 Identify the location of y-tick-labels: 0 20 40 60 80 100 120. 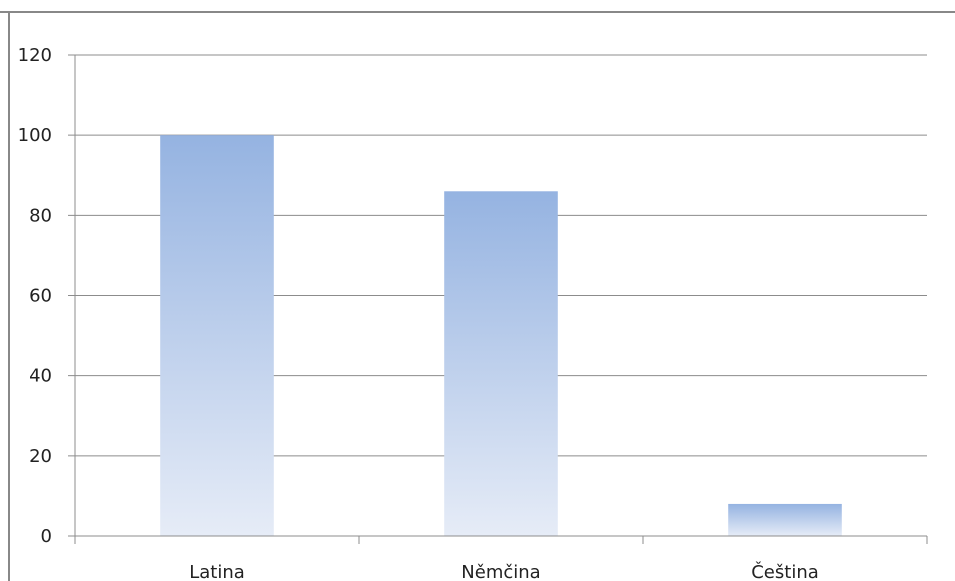
(35, 296).